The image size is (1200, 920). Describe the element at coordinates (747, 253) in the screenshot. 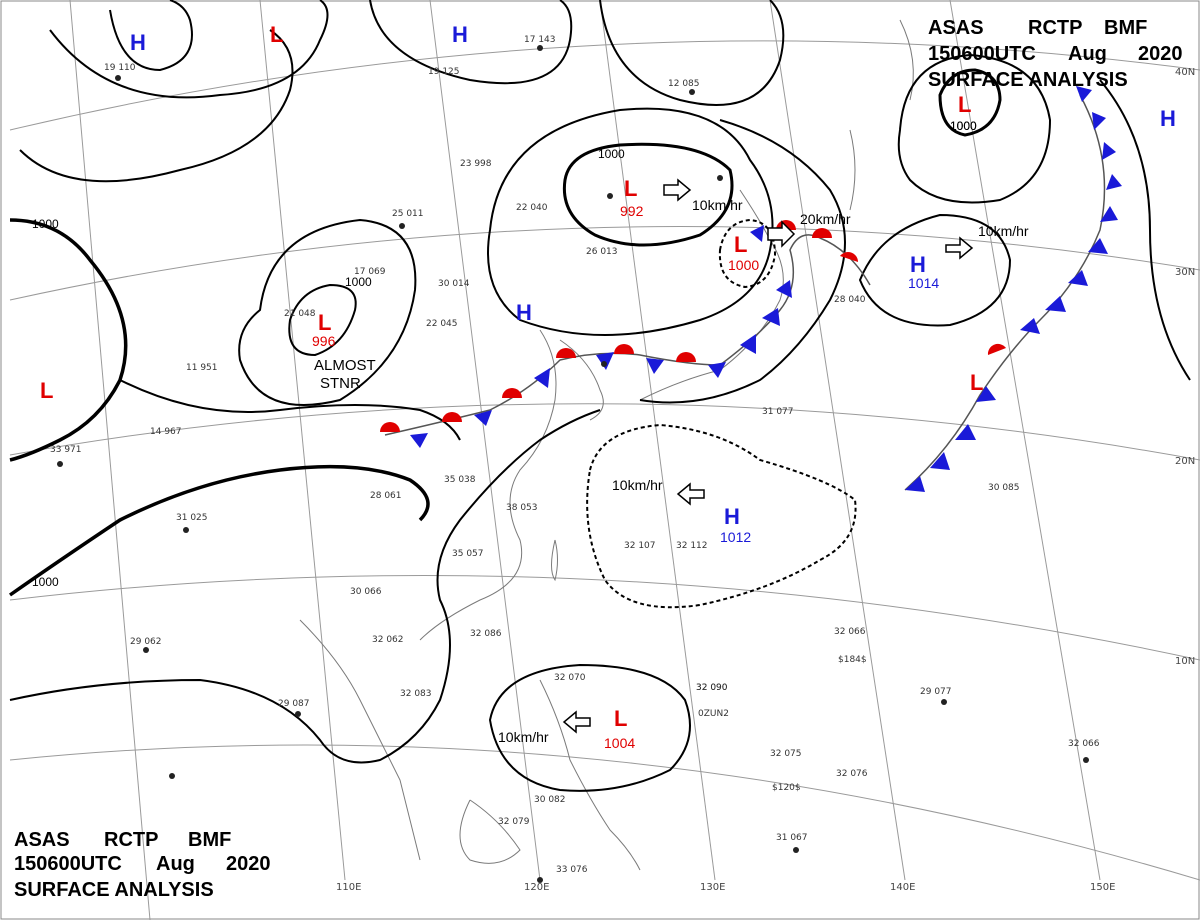

I see `isobar-l1000-dashed` at that location.